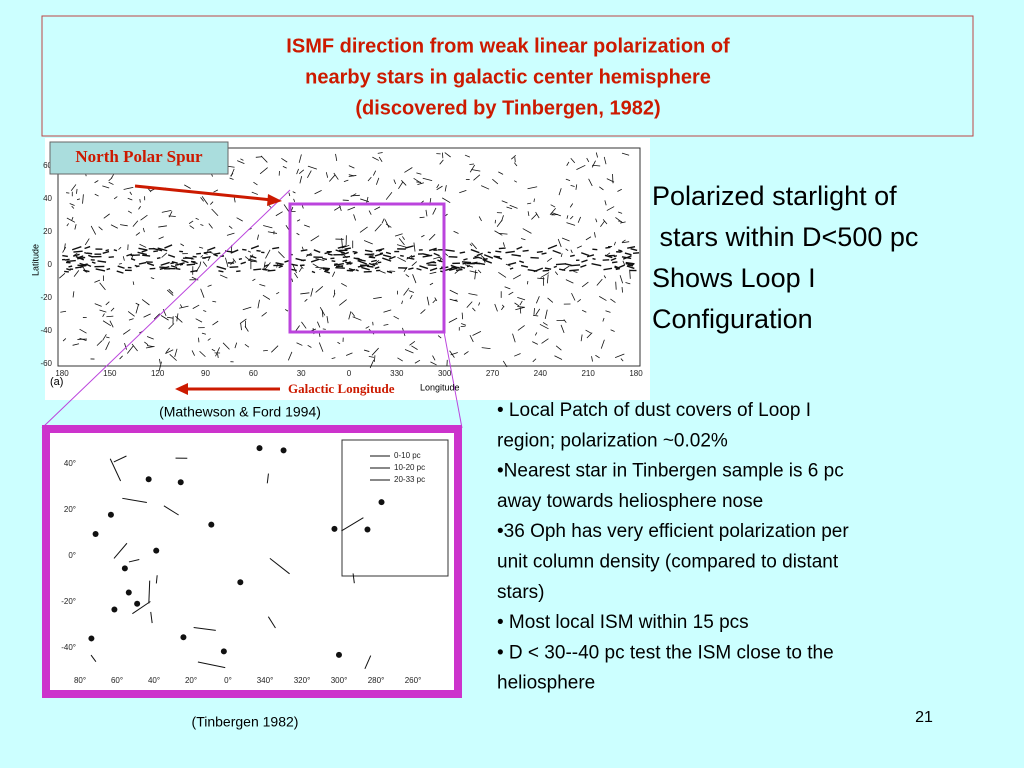 Image resolution: width=1024 pixels, height=768 pixels. Describe the element at coordinates (395, 508) in the screenshot. I see `legend-frame` at that location.